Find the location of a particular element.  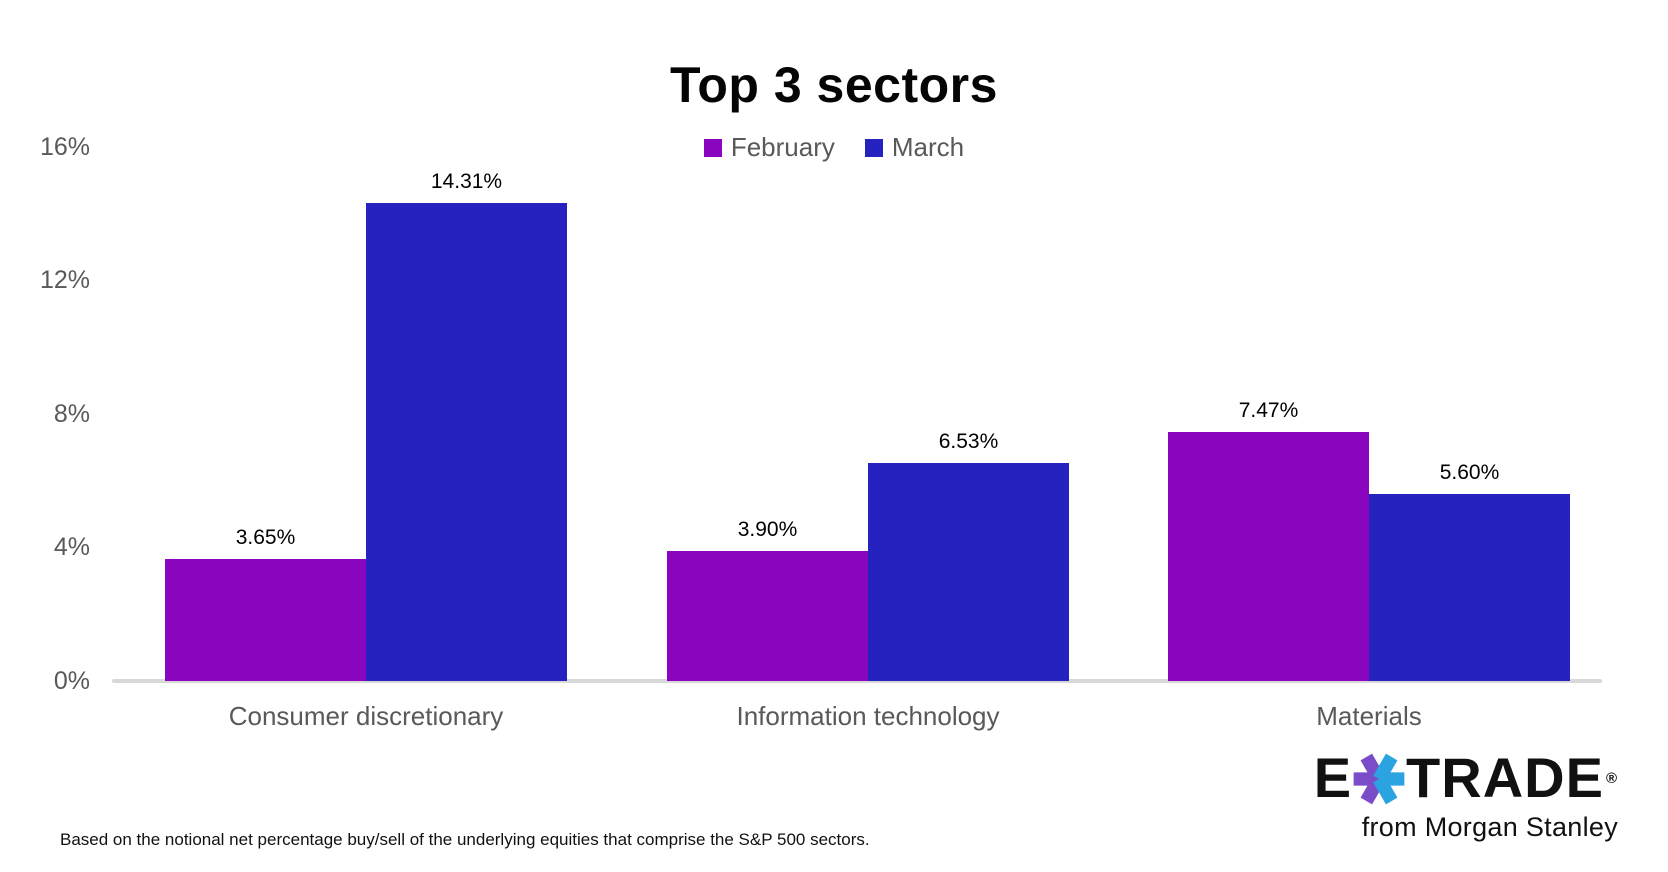

legend: February March is located at coordinates (834, 147).